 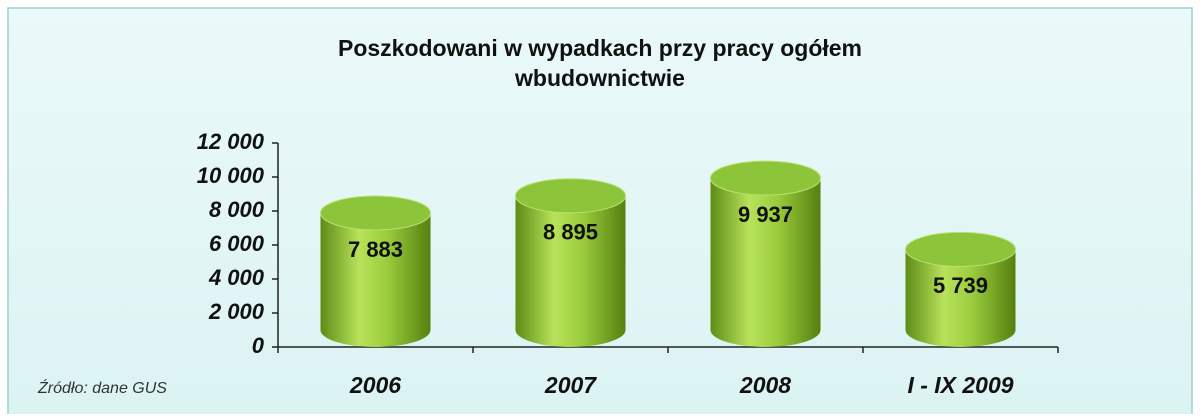 I want to click on y-tick-label: 10 000, so click(x=231, y=175).